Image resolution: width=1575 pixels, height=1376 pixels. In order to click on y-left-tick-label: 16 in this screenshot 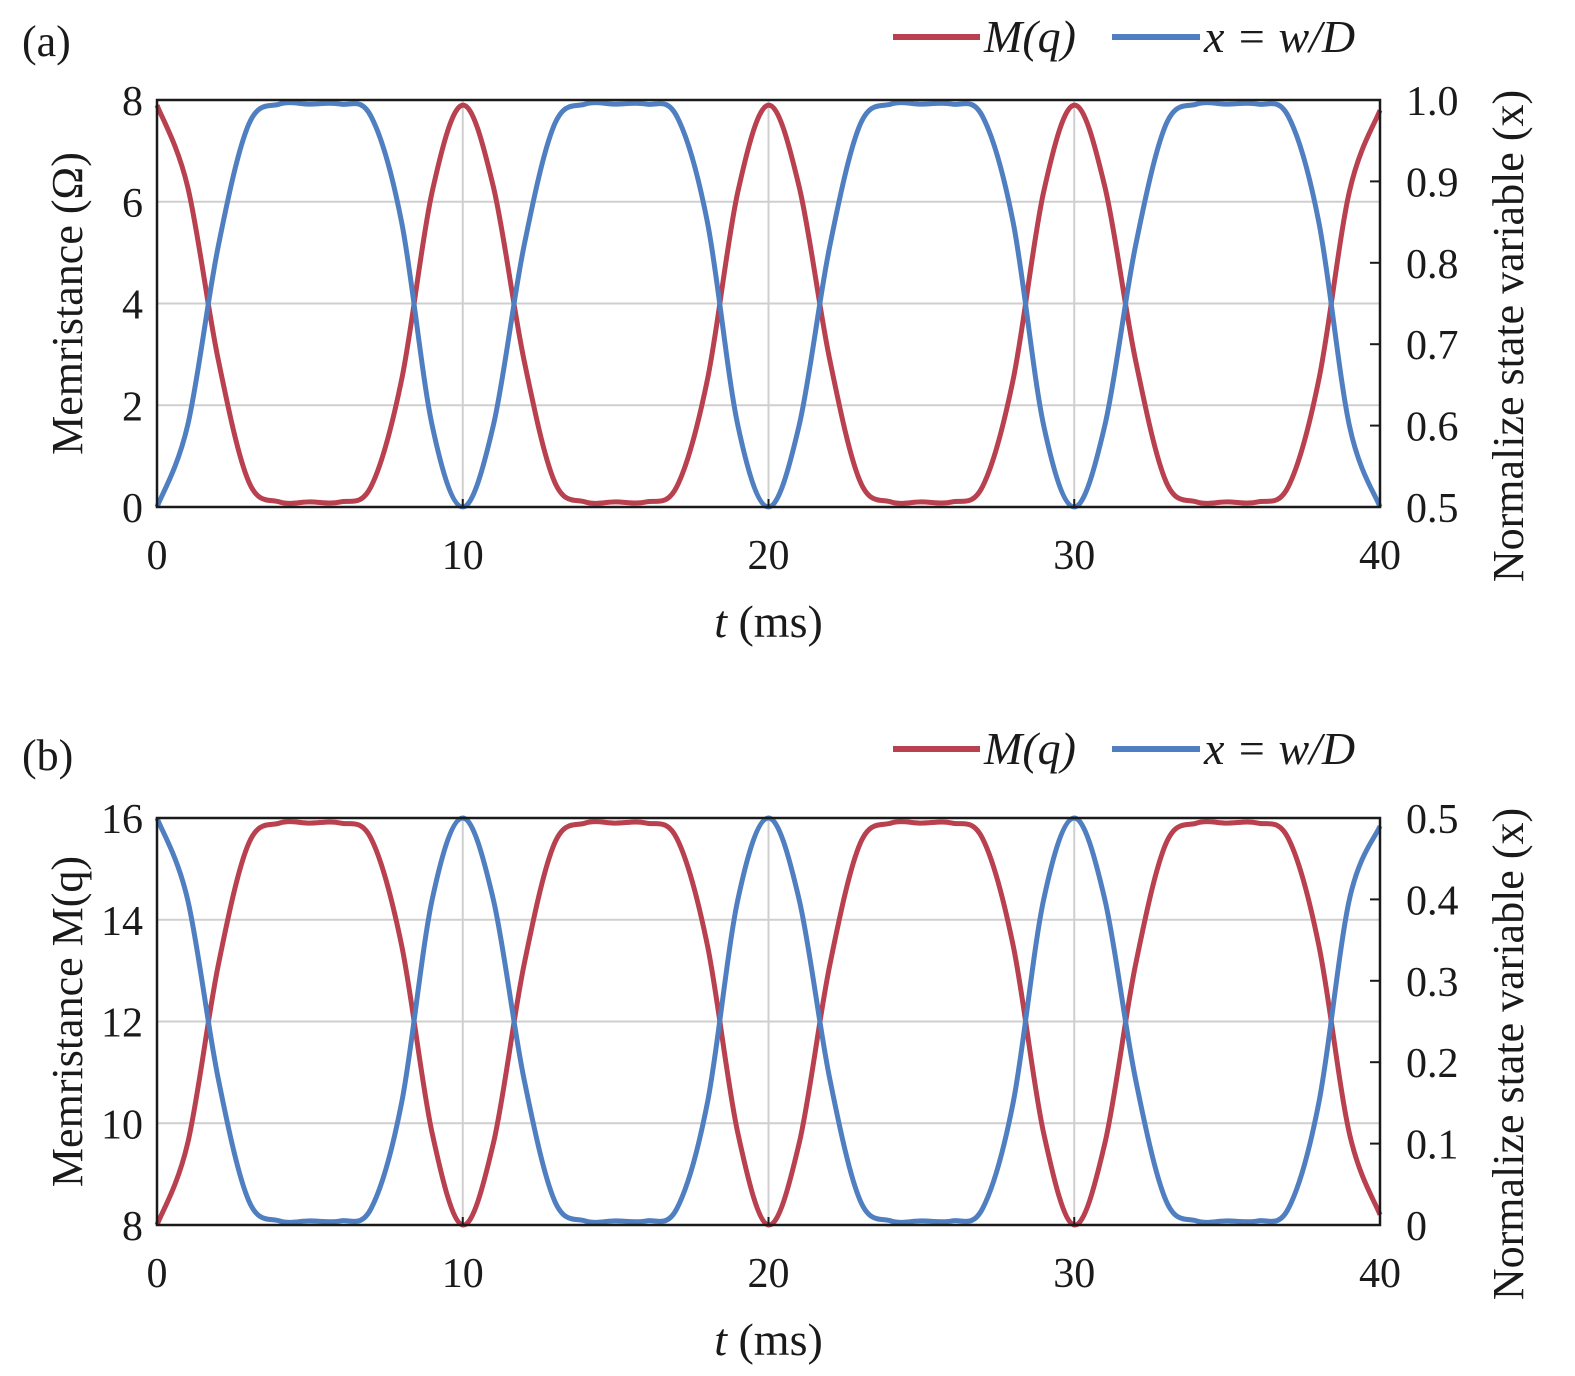, I will do `click(122, 820)`.